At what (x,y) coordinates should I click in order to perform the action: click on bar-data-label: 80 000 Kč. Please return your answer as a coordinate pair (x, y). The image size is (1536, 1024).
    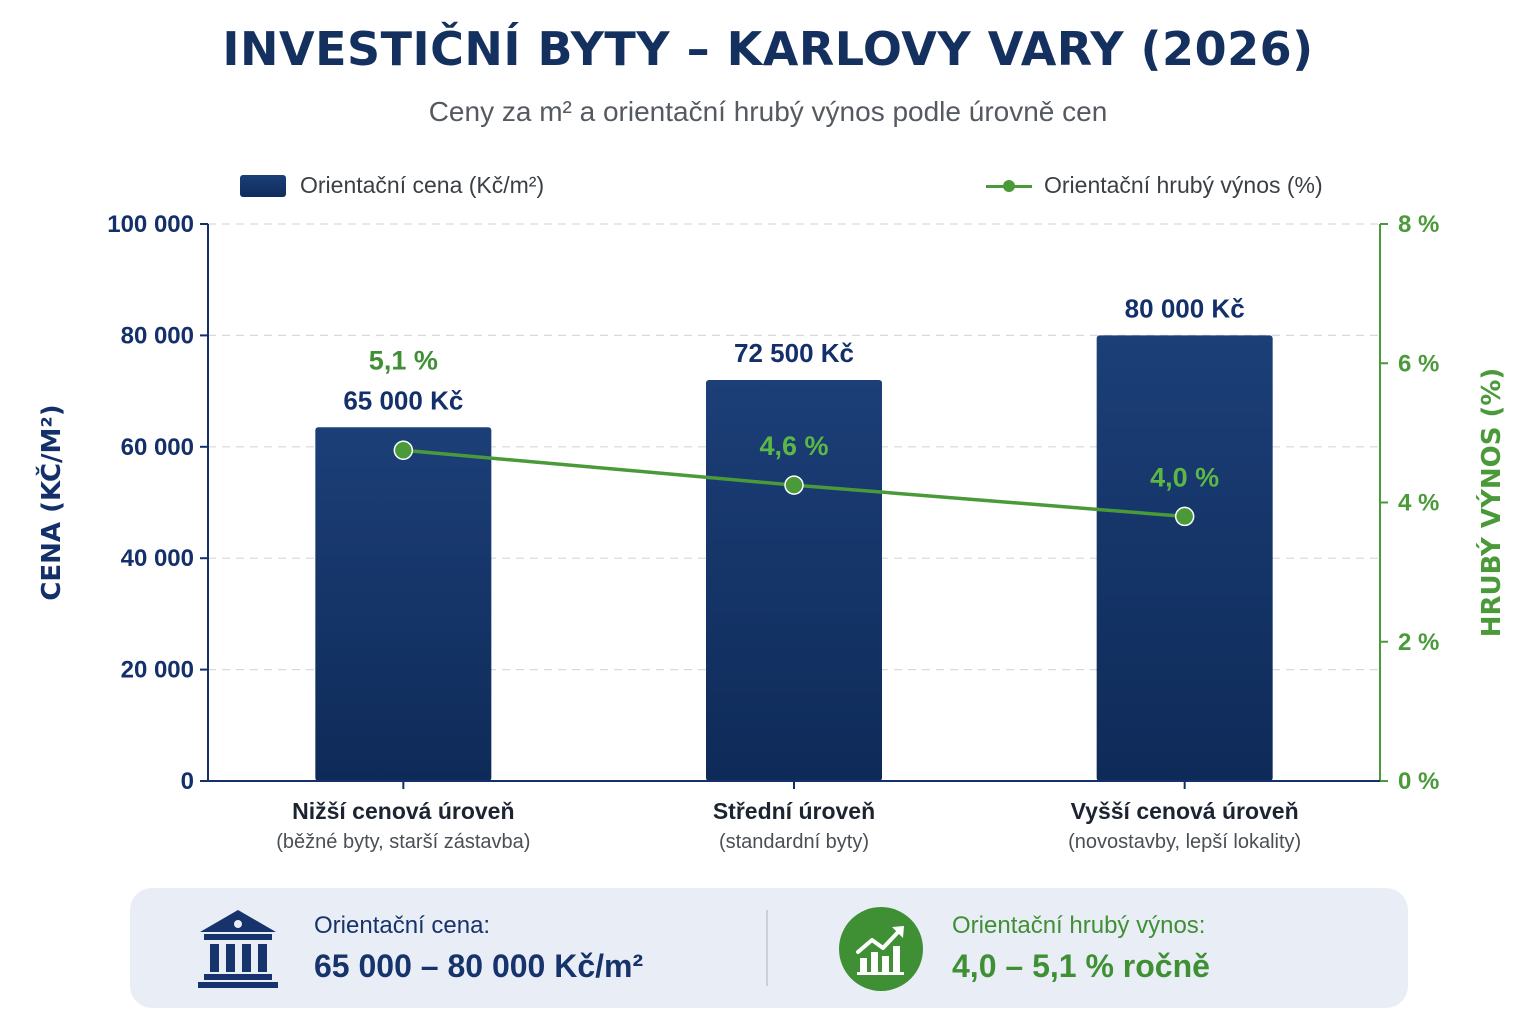
    Looking at the image, I should click on (1185, 308).